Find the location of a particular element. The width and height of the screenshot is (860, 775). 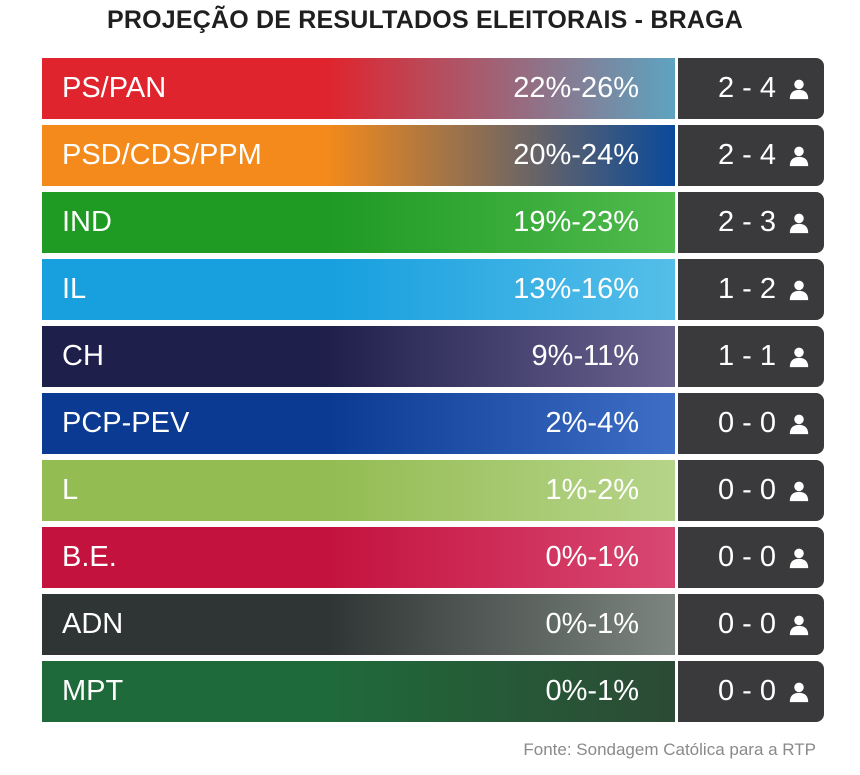

vote-range: 2%-4% is located at coordinates (592, 423).